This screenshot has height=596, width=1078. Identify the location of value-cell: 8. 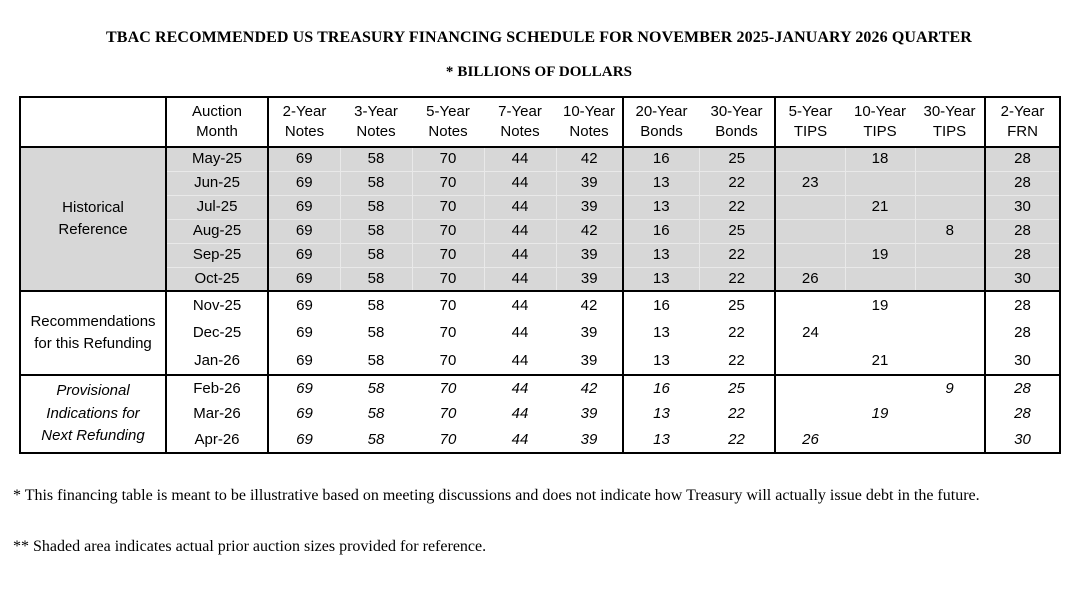
(949, 230).